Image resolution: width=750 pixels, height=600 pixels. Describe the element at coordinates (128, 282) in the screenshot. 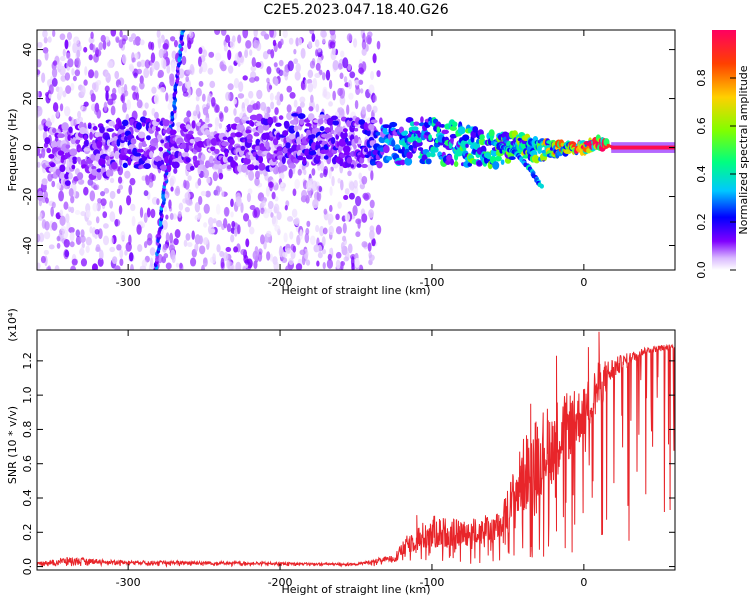

I see `spectrogram-xtick-label: -300` at that location.